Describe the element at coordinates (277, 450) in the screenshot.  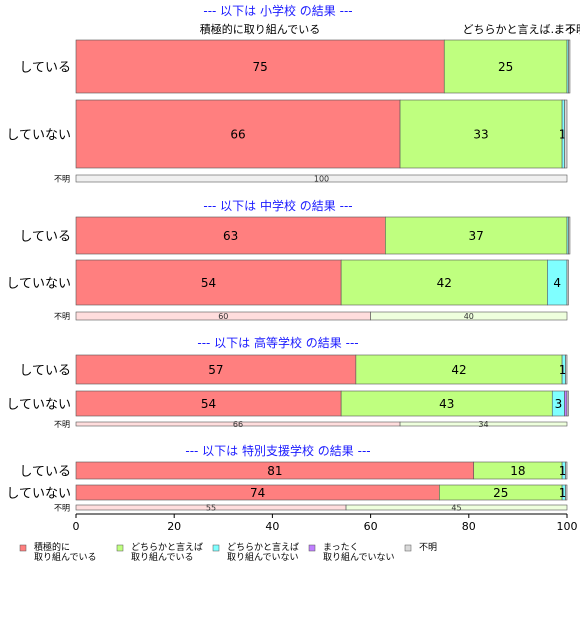
I see `section-title: --- 以下は 特別支援学校 の結果 ---` at that location.